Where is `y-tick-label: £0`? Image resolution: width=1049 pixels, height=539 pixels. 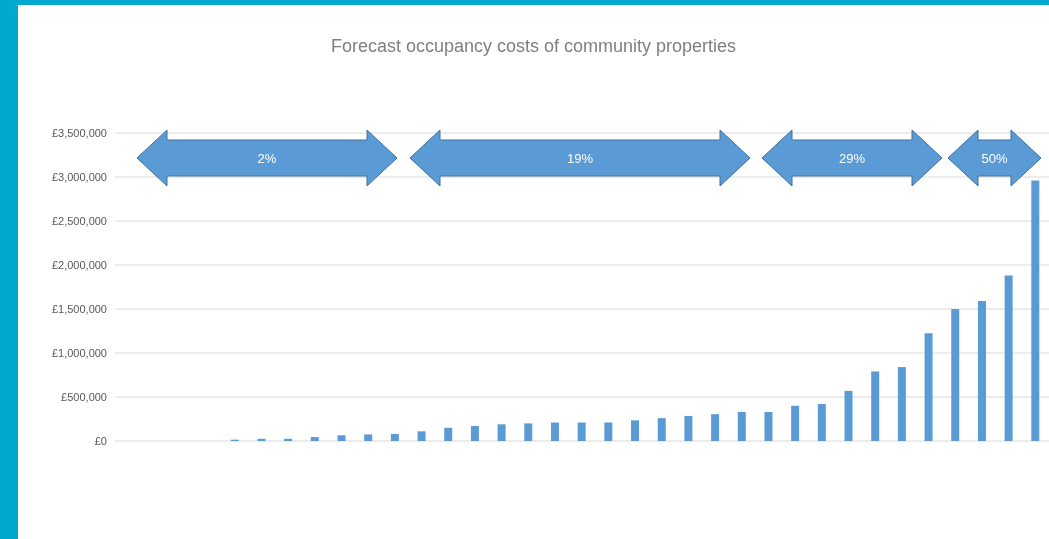
y-tick-label: £0 is located at coordinates (100, 440).